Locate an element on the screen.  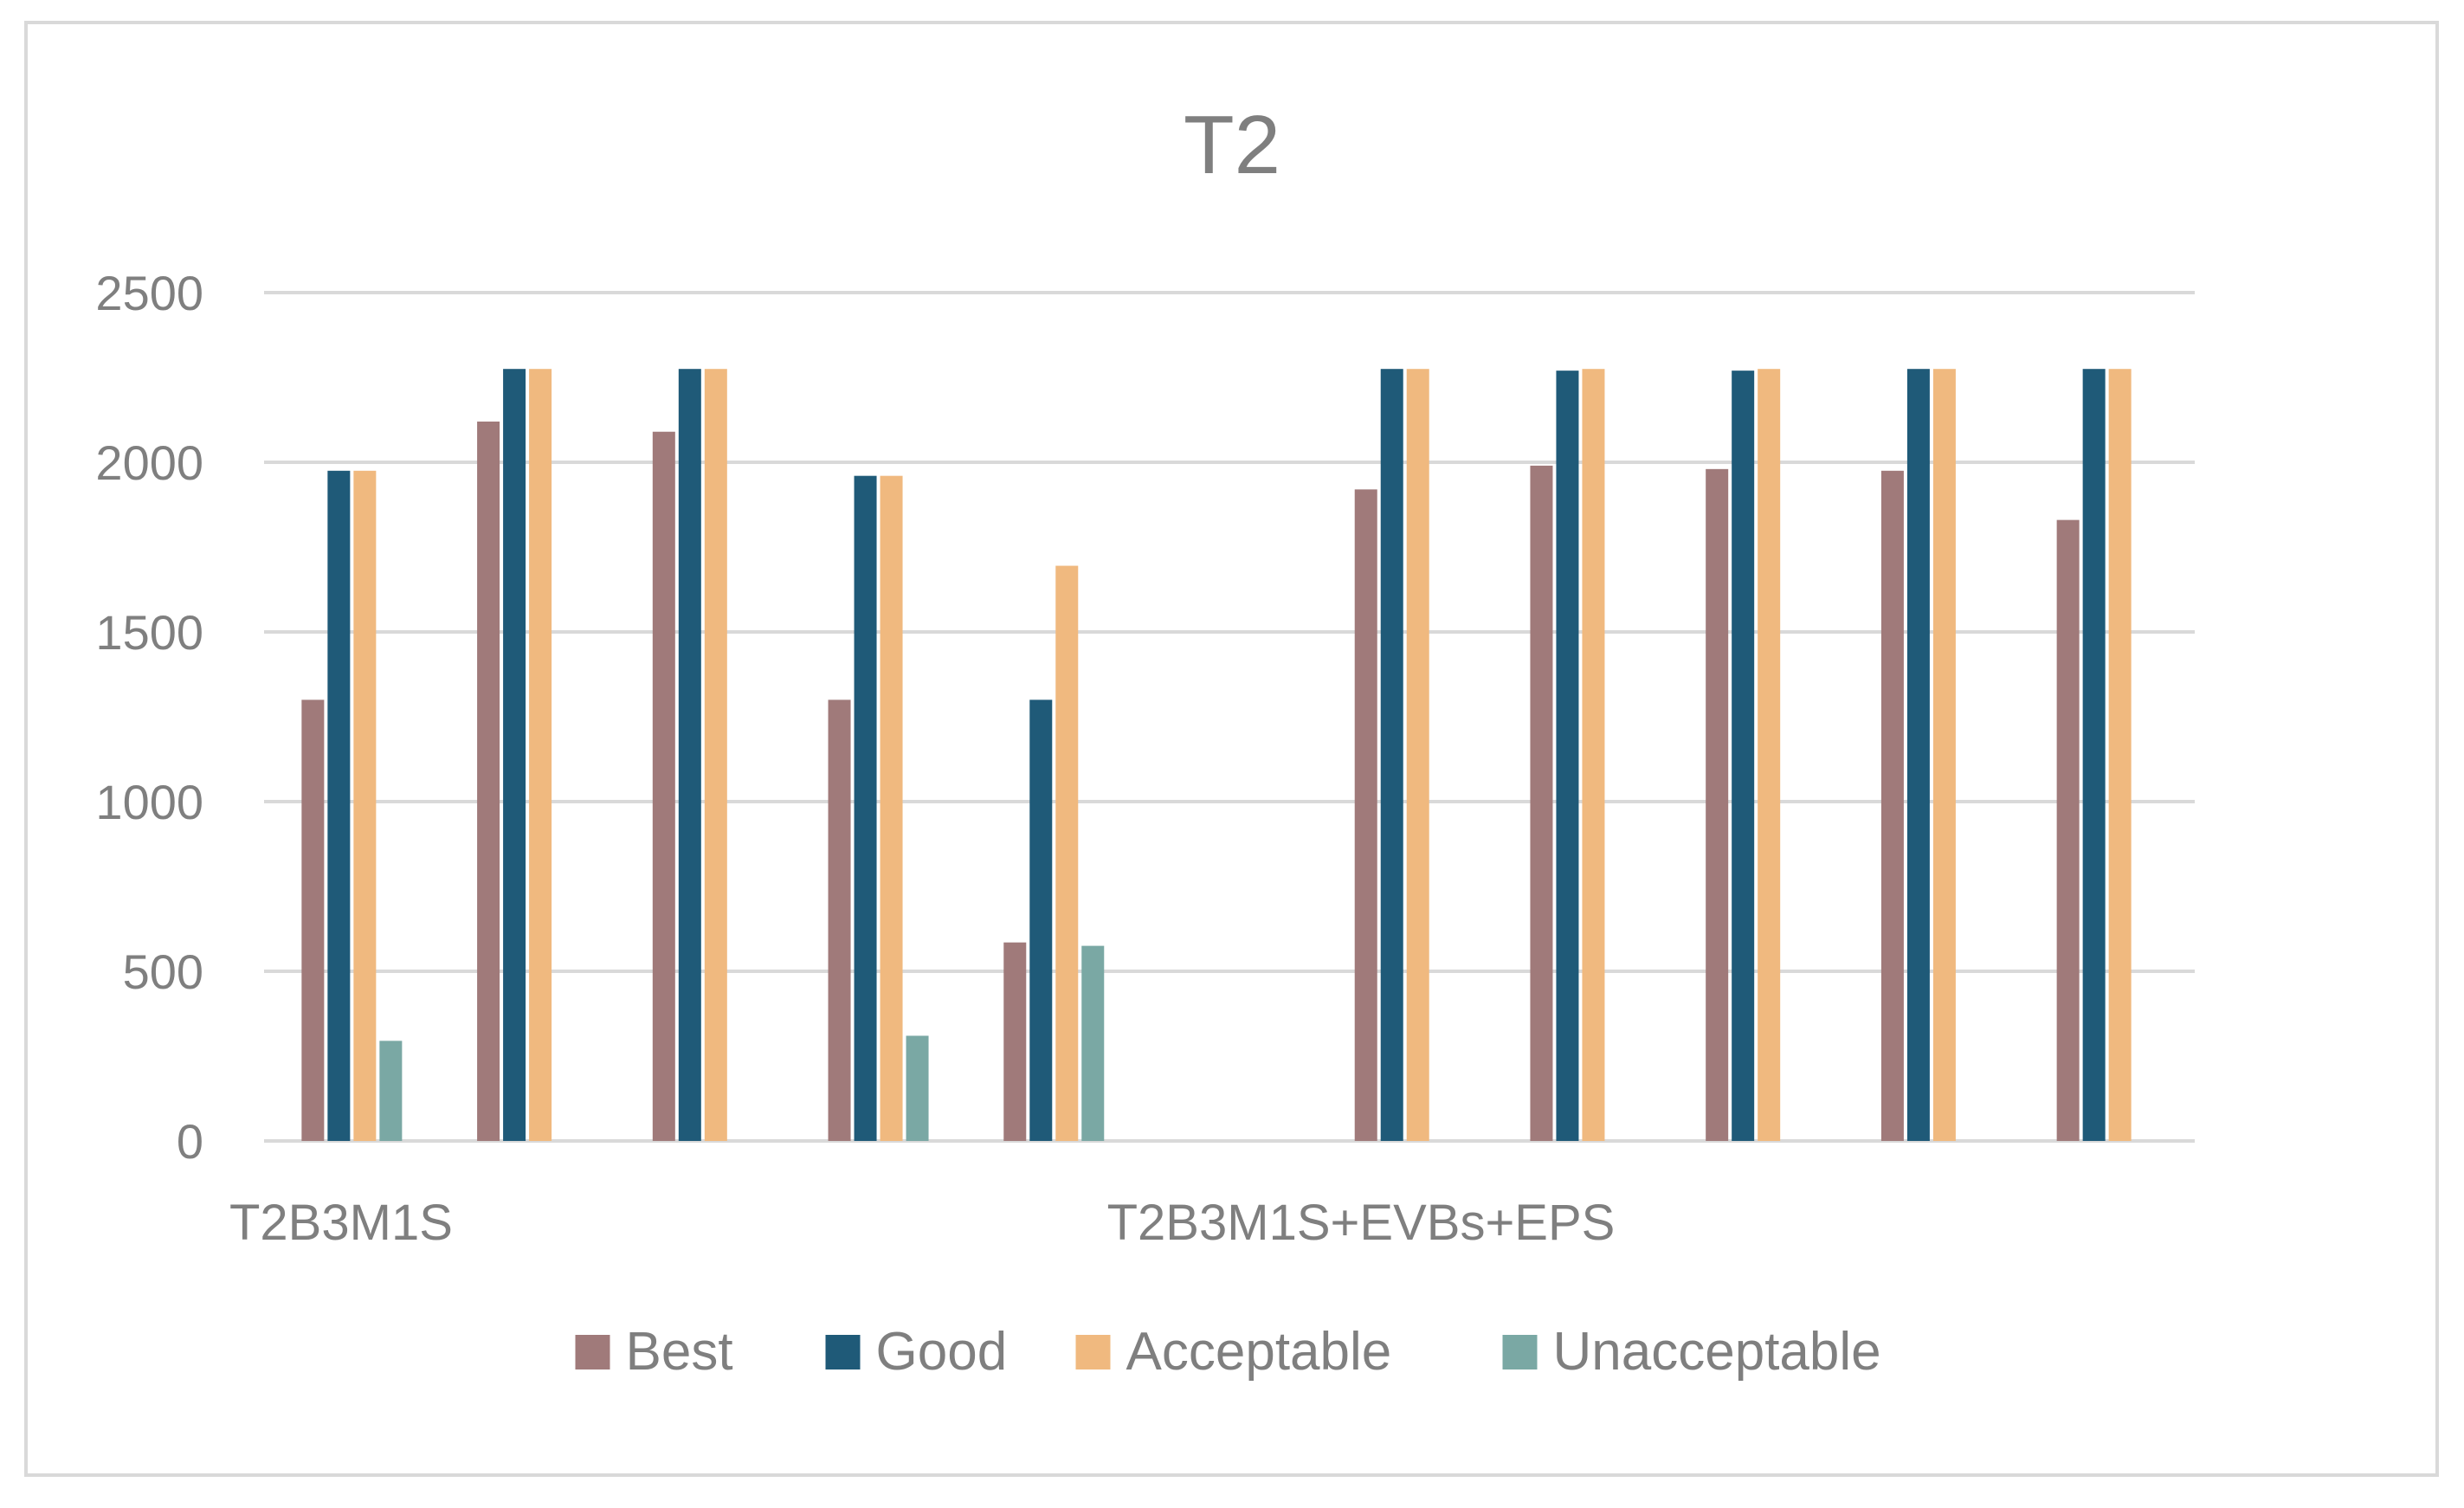
y-axis-ticks: 0 500 1000 1500 2000 2500 is located at coordinates (149, 717).